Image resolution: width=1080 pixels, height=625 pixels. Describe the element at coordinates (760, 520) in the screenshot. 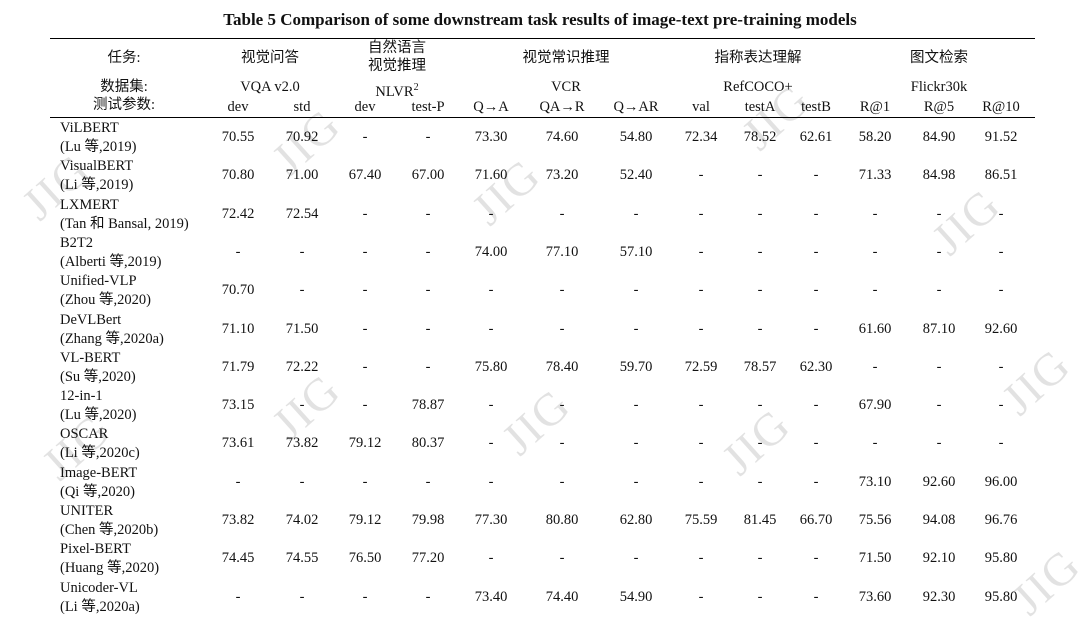

I see `table-cell: 81.45` at that location.